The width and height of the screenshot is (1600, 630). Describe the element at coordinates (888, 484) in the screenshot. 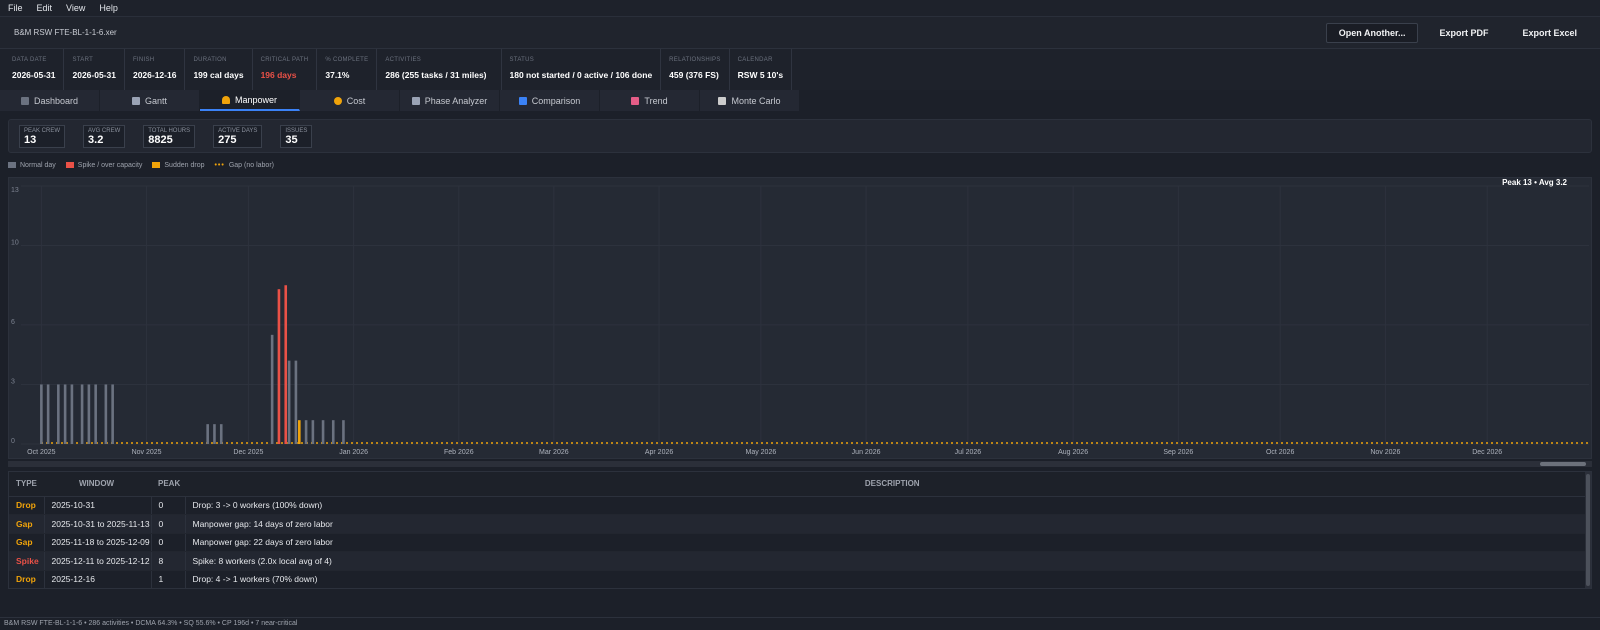

I see `header-description: DESCRIPTION` at that location.